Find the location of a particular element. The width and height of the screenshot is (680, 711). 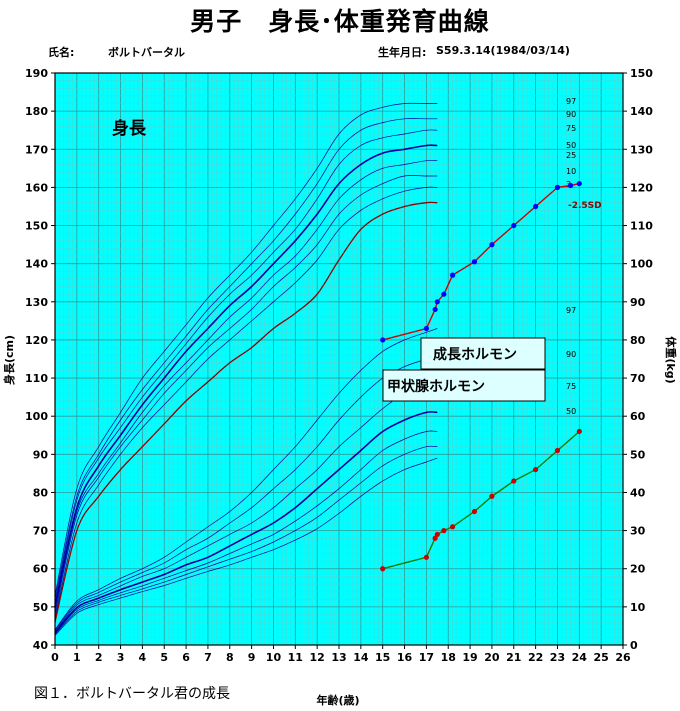

x-tick-label: 19 is located at coordinates (469, 657).